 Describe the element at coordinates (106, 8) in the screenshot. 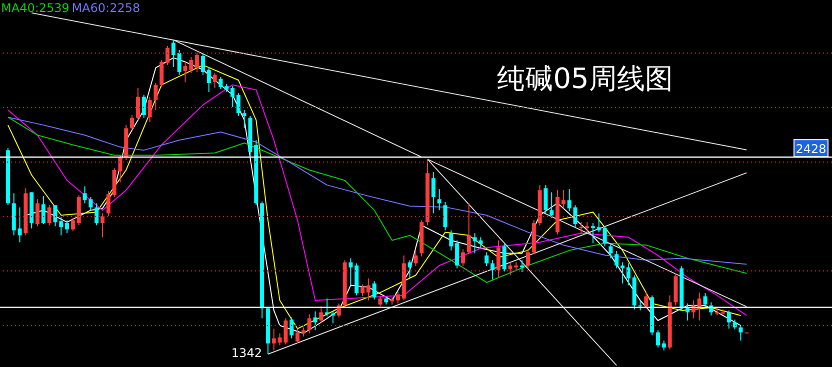

I see `text: MA60:2258` at that location.